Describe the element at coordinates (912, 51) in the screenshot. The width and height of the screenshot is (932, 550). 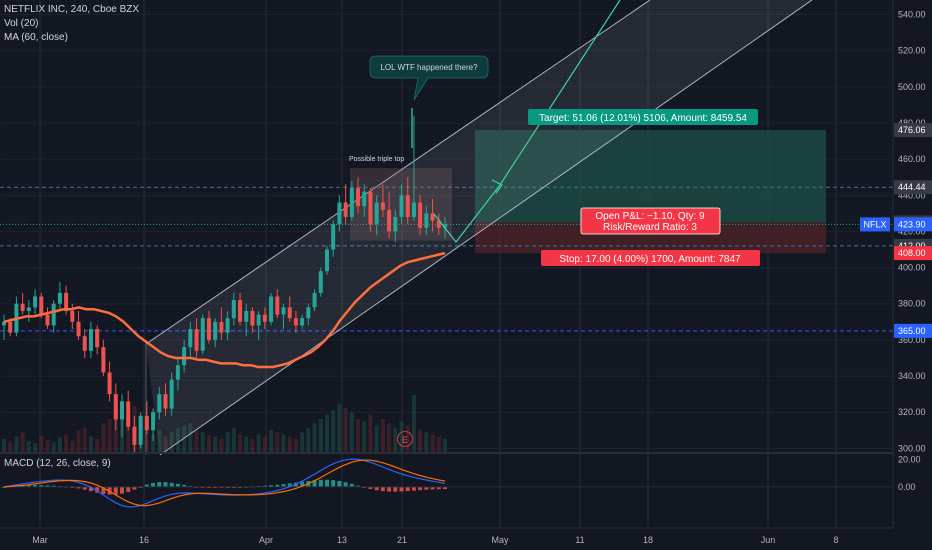
I see `y-tick-label: 520.00` at that location.